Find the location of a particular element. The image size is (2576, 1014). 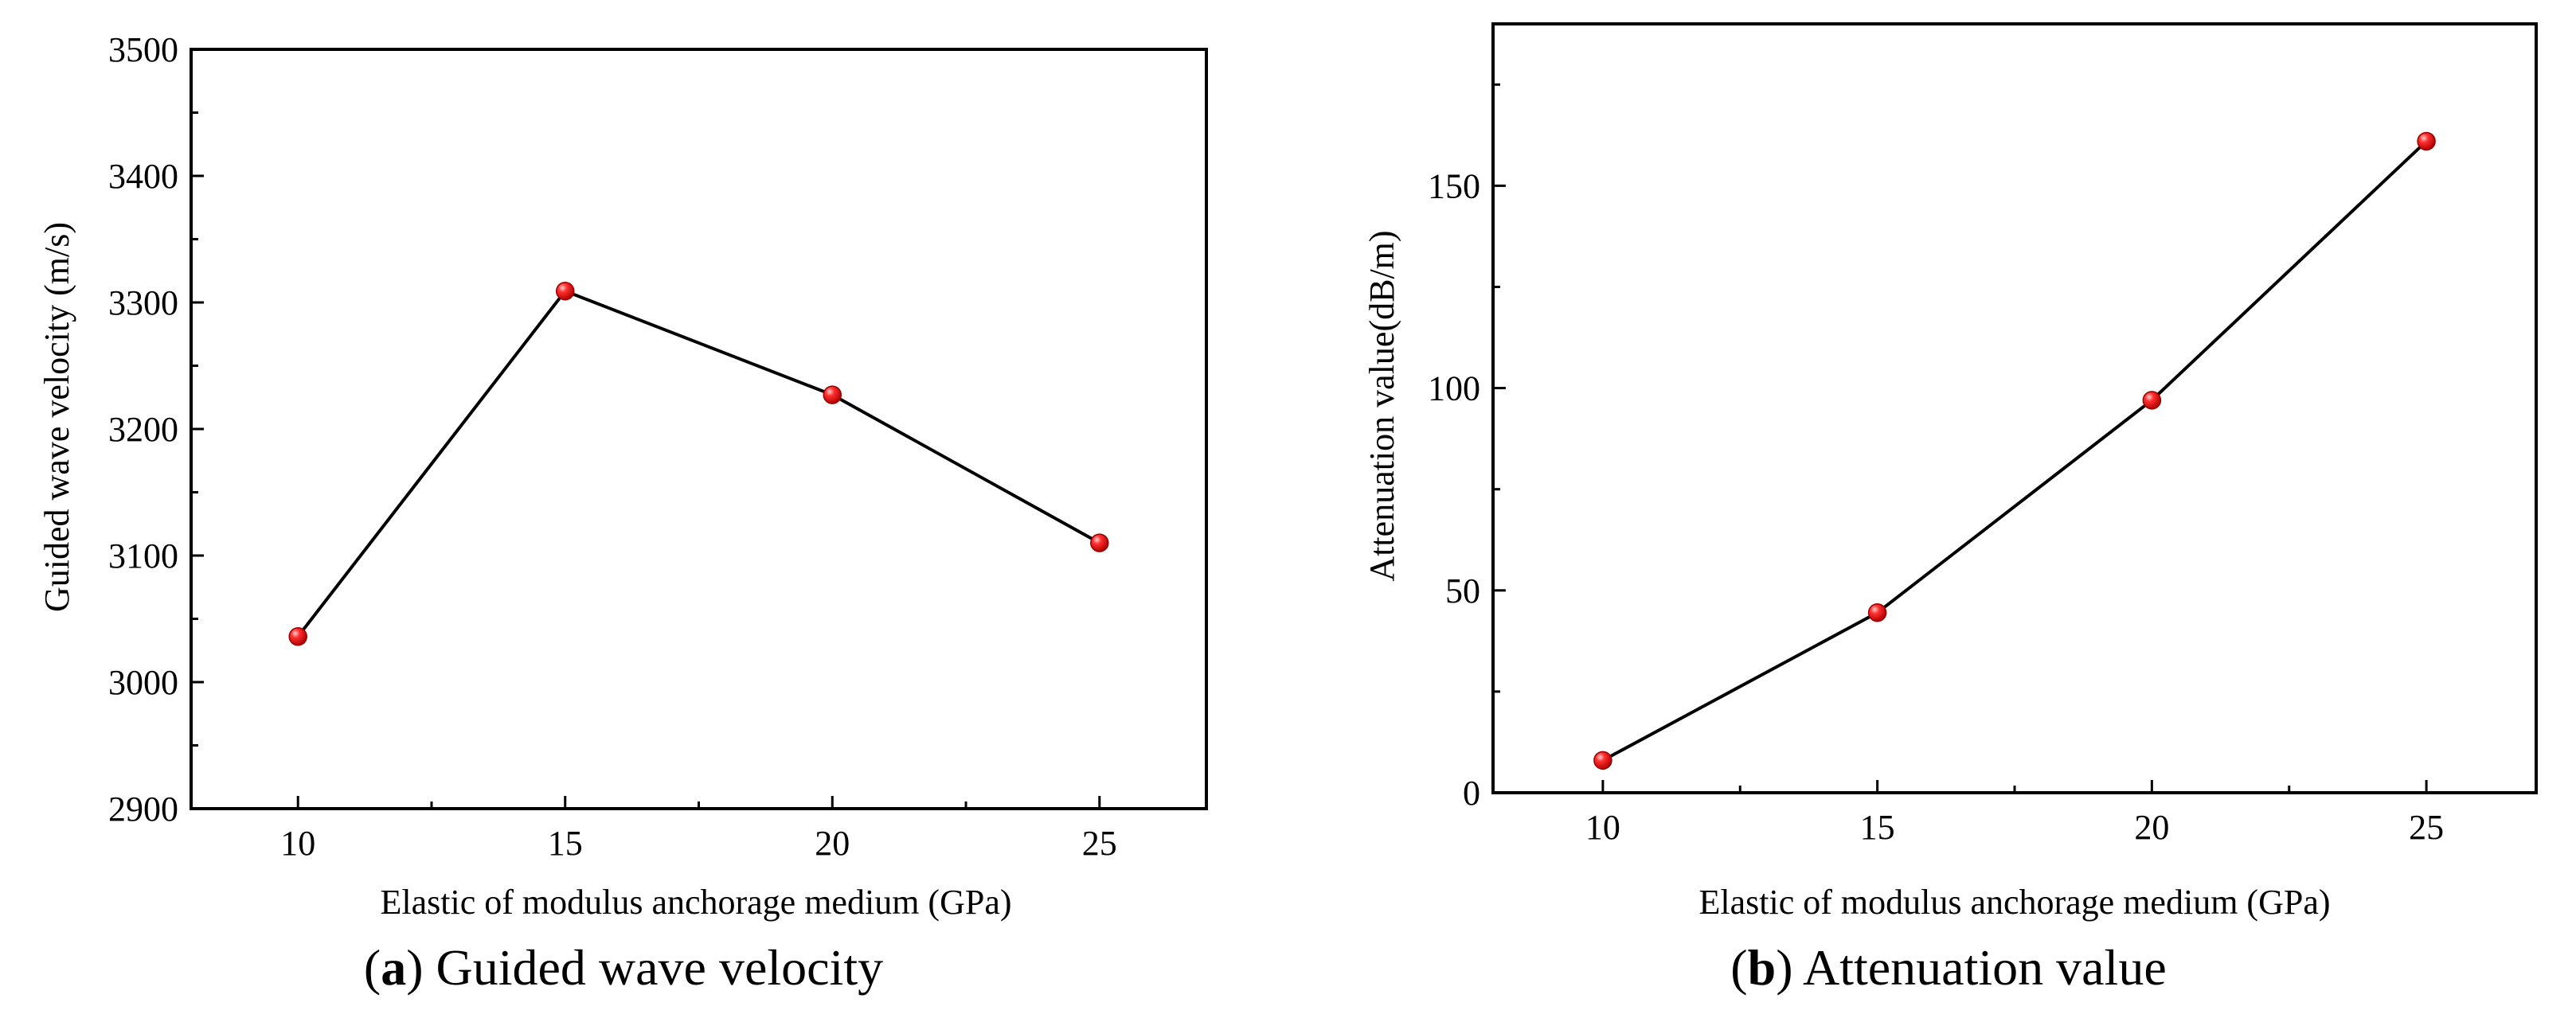

caption-a: (a) Guided wave velocity is located at coordinates (623, 967).